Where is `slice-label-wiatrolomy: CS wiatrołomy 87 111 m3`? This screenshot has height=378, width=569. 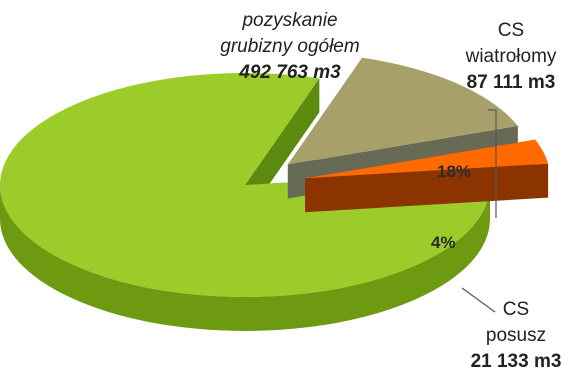
slice-label-wiatrolomy: CS wiatrołomy 87 111 m3 is located at coordinates (507, 57).